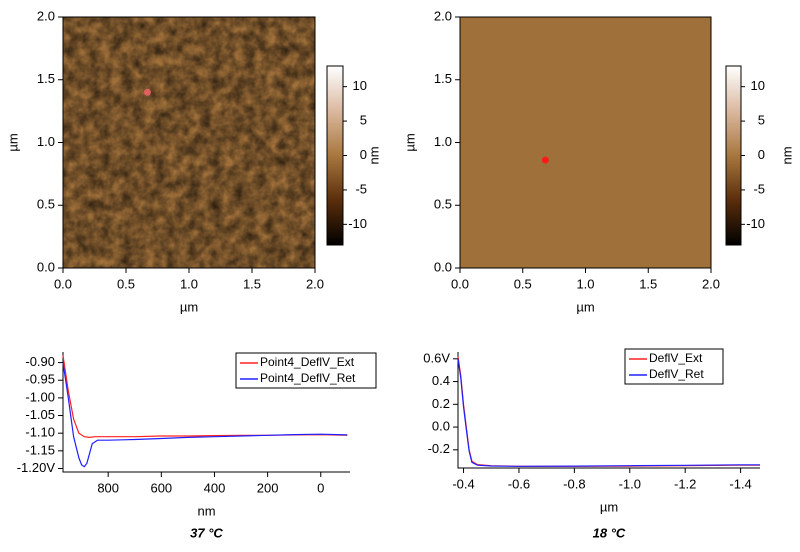 The width and height of the screenshot is (800, 552). I want to click on x-tick-label: 800, so click(108, 487).